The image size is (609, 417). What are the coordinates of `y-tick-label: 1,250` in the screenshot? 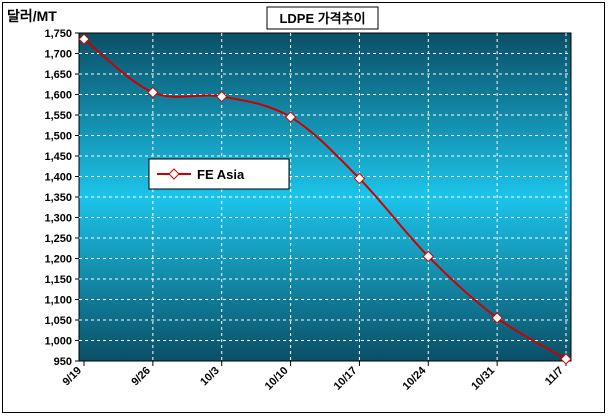 It's located at (58, 239).